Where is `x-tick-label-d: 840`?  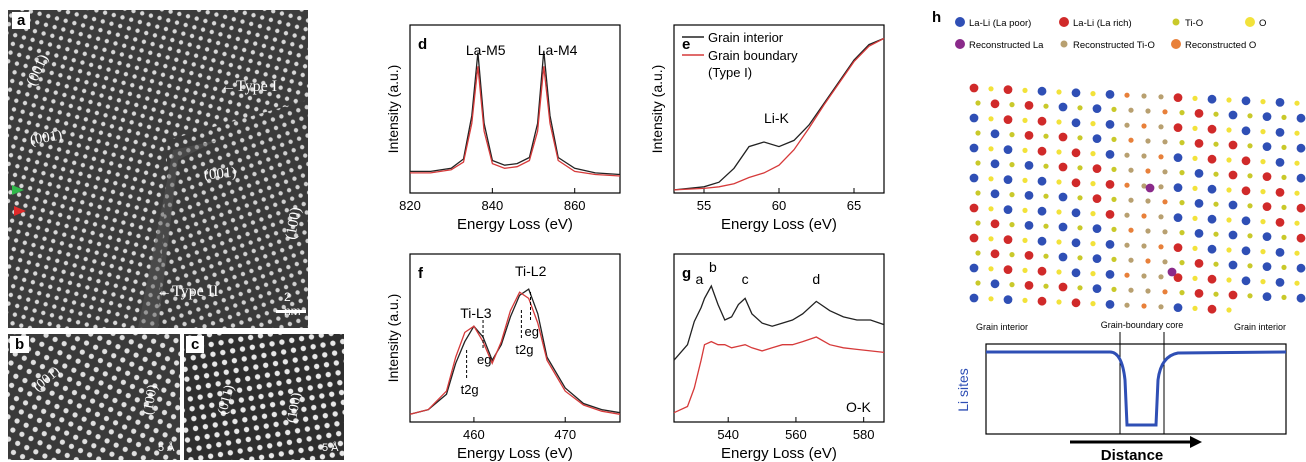
x-tick-label-d: 840 is located at coordinates (493, 205).